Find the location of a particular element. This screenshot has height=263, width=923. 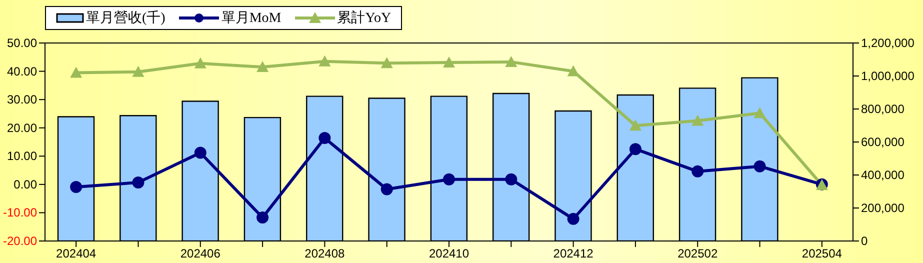

x-tick-label: 202410 is located at coordinates (449, 253).